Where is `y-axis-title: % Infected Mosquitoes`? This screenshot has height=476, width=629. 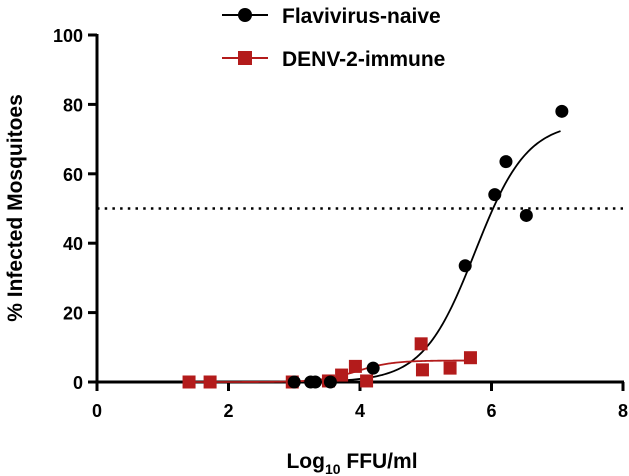 y-axis-title: % Infected Mosquitoes is located at coordinates (15, 208).